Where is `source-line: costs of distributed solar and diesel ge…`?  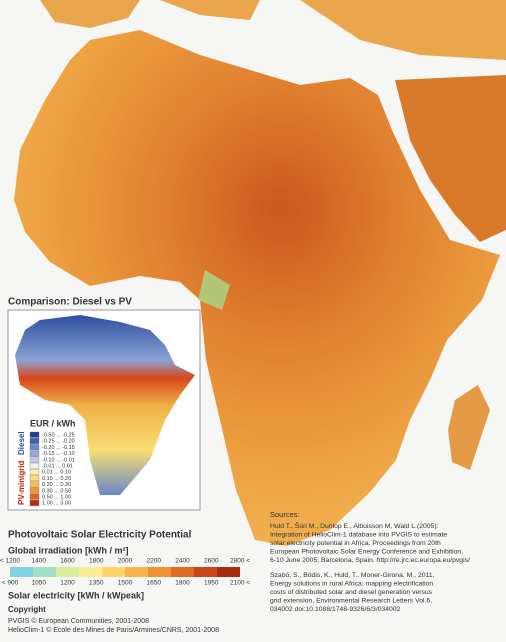
source-line: costs of distributed solar and diesel ge… is located at coordinates (351, 592).